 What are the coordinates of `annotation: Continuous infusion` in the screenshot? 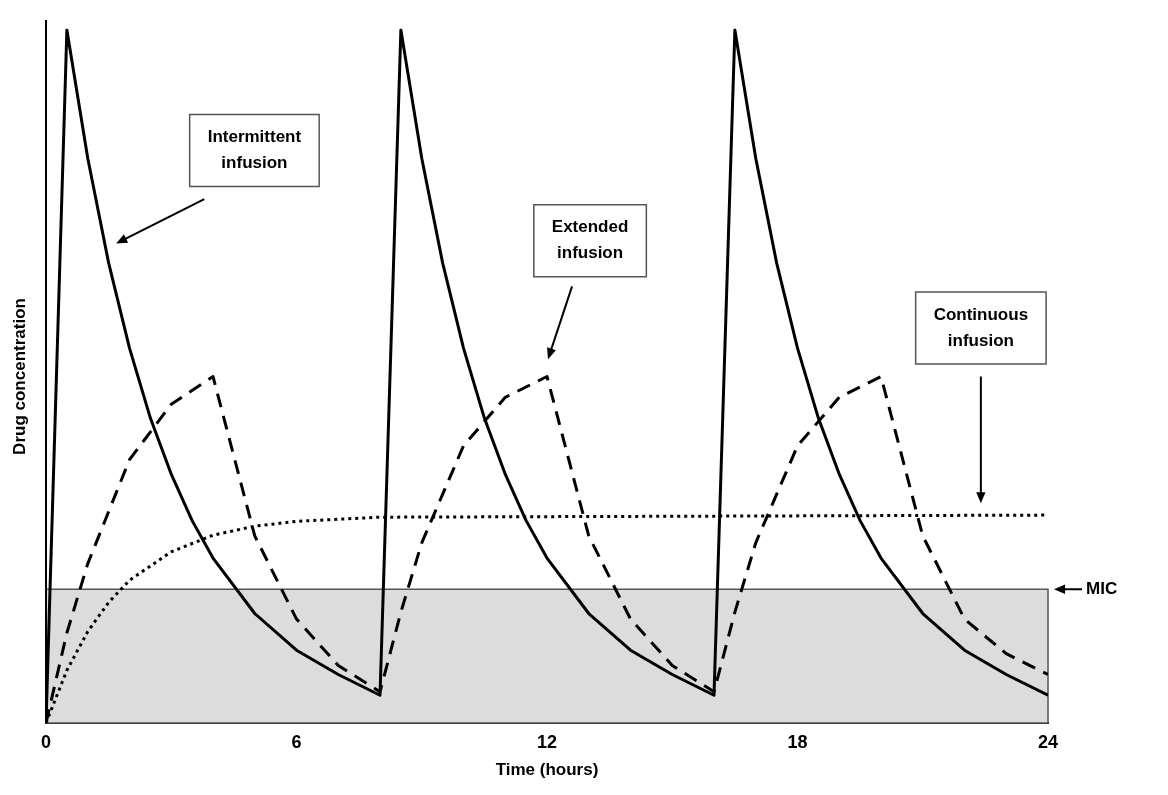 It's located at (981, 327).